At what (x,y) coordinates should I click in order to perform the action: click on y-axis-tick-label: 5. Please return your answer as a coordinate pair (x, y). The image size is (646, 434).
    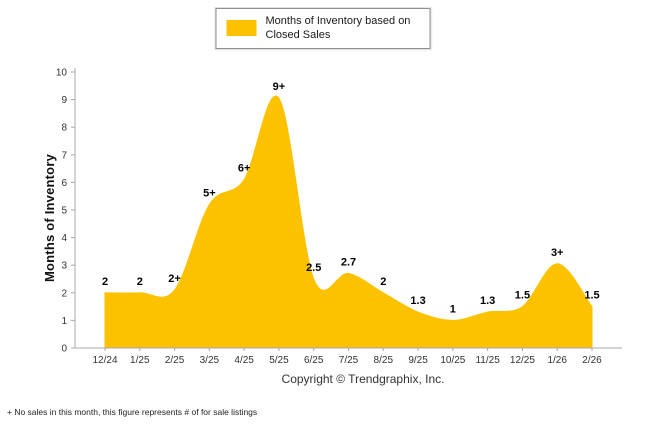
    Looking at the image, I should click on (64, 211).